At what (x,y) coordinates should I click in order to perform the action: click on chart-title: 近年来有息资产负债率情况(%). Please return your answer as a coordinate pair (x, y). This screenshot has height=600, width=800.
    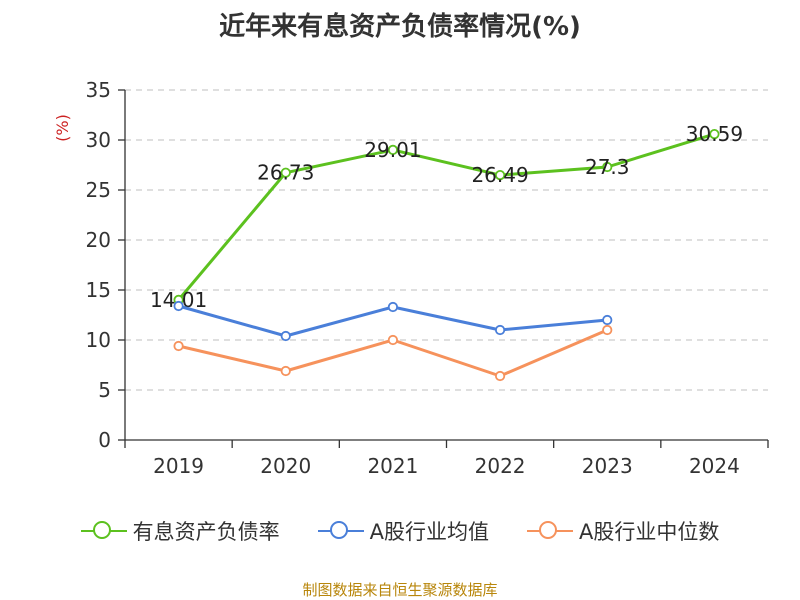
    Looking at the image, I should click on (400, 27).